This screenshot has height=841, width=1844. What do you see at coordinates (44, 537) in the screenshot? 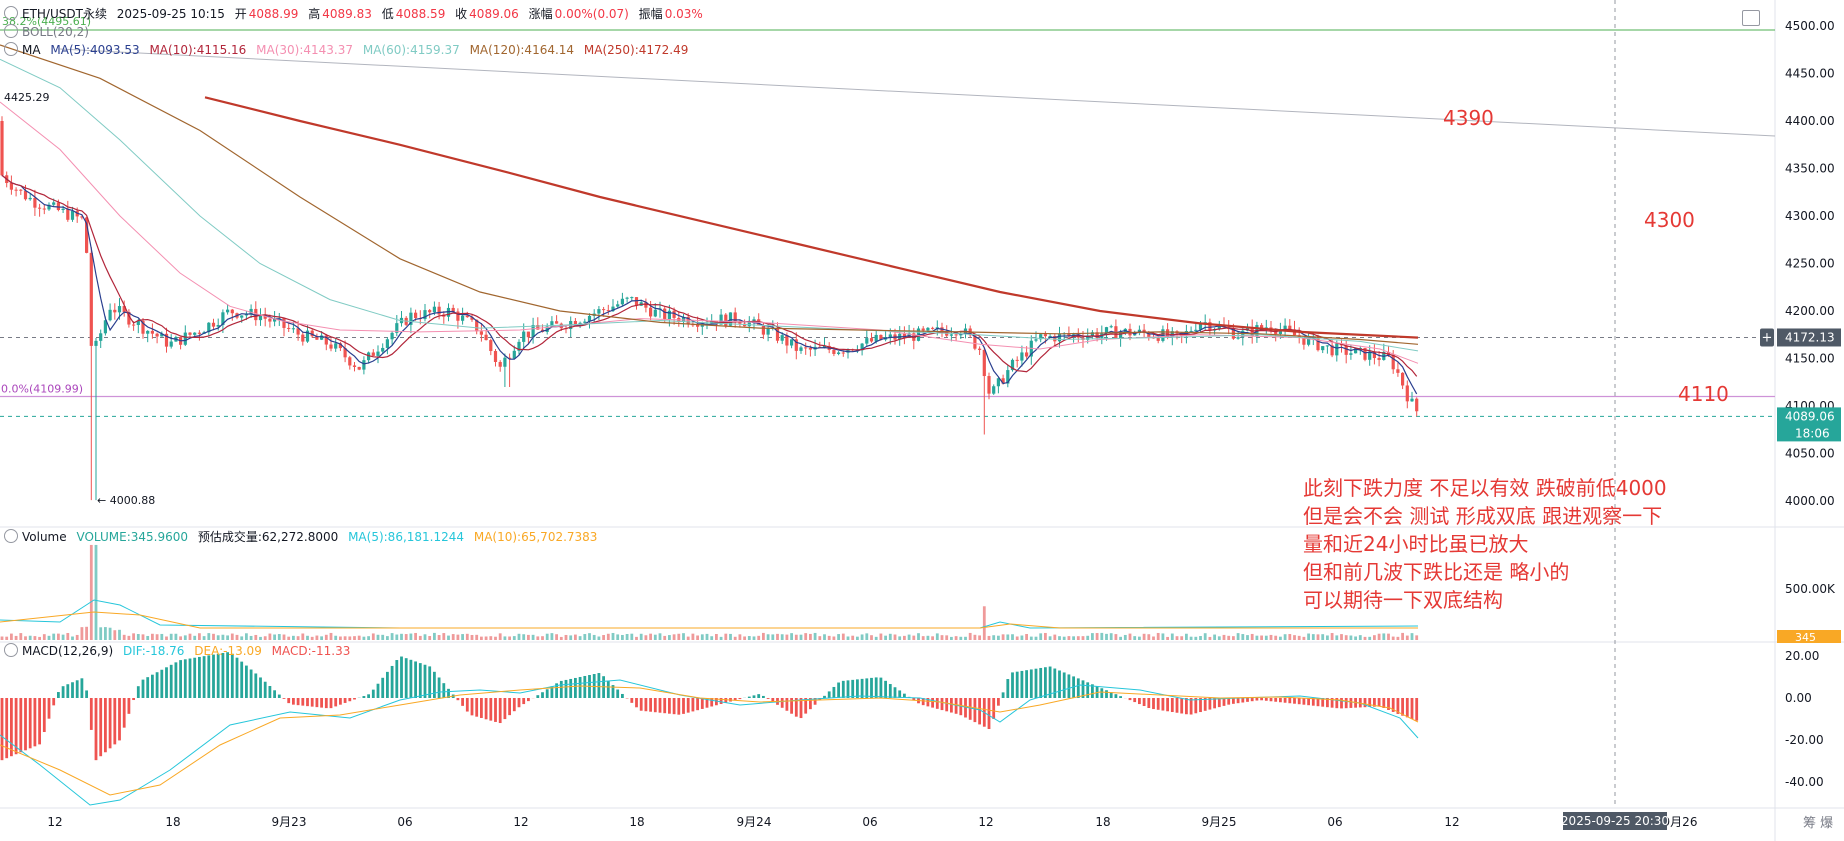
I see `volume-label: Volume` at bounding box center [44, 537].